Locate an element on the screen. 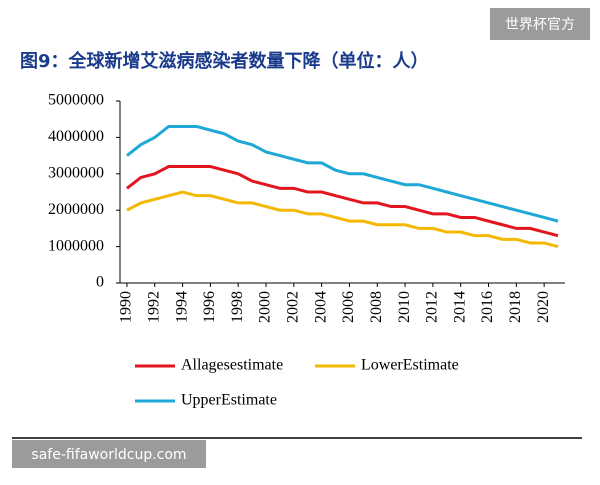  chart-title: 图9：全球新增艾滋病感染者数量下降（单位：人） is located at coordinates (224, 61).